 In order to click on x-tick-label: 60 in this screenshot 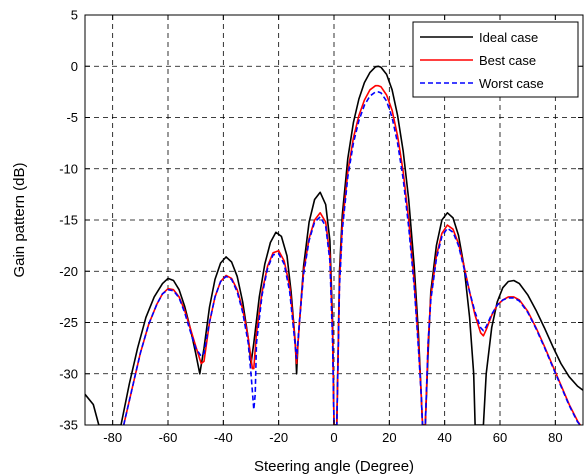, I will do `click(500, 437)`.